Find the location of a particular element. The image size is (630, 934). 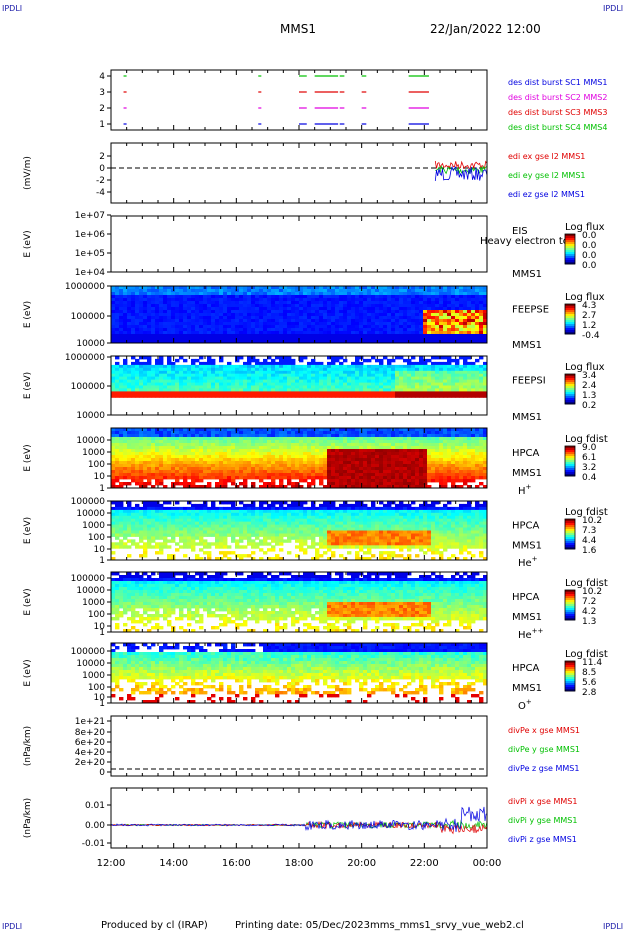

y-tick-label: 1e+04 is located at coordinates (90, 273).